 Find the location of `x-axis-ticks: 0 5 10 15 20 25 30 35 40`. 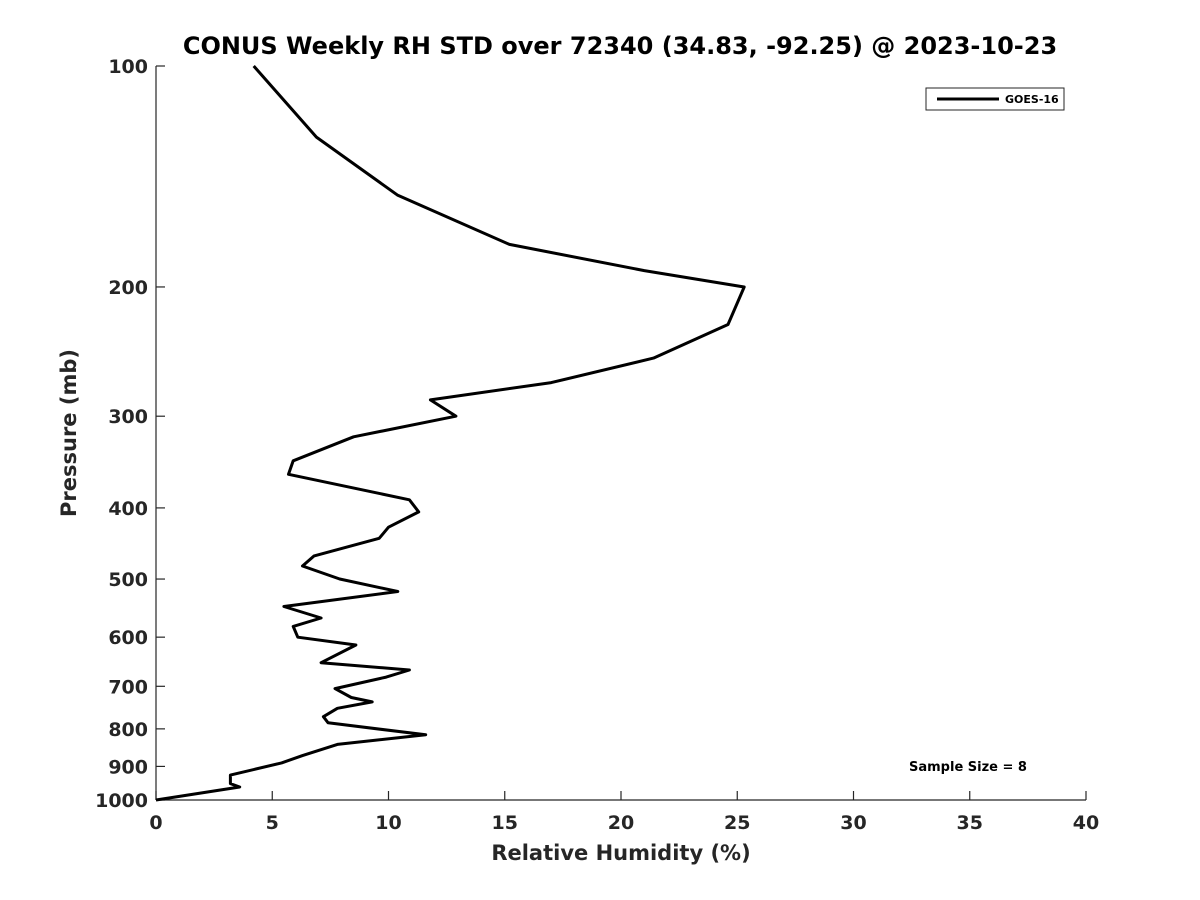

x-axis-ticks: 0 5 10 15 20 25 30 35 40 is located at coordinates (624, 812).